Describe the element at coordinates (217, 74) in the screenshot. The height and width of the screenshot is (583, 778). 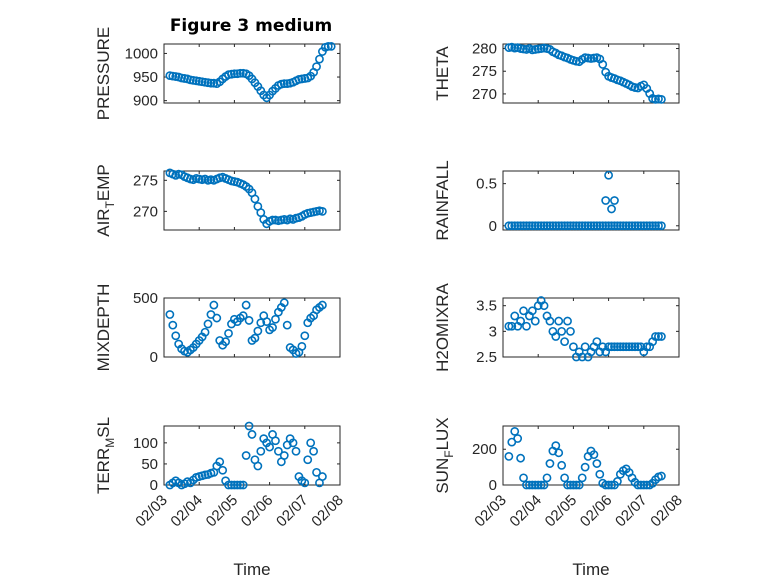
I see `subplot: 900 950 1000 PRESSURE` at that location.